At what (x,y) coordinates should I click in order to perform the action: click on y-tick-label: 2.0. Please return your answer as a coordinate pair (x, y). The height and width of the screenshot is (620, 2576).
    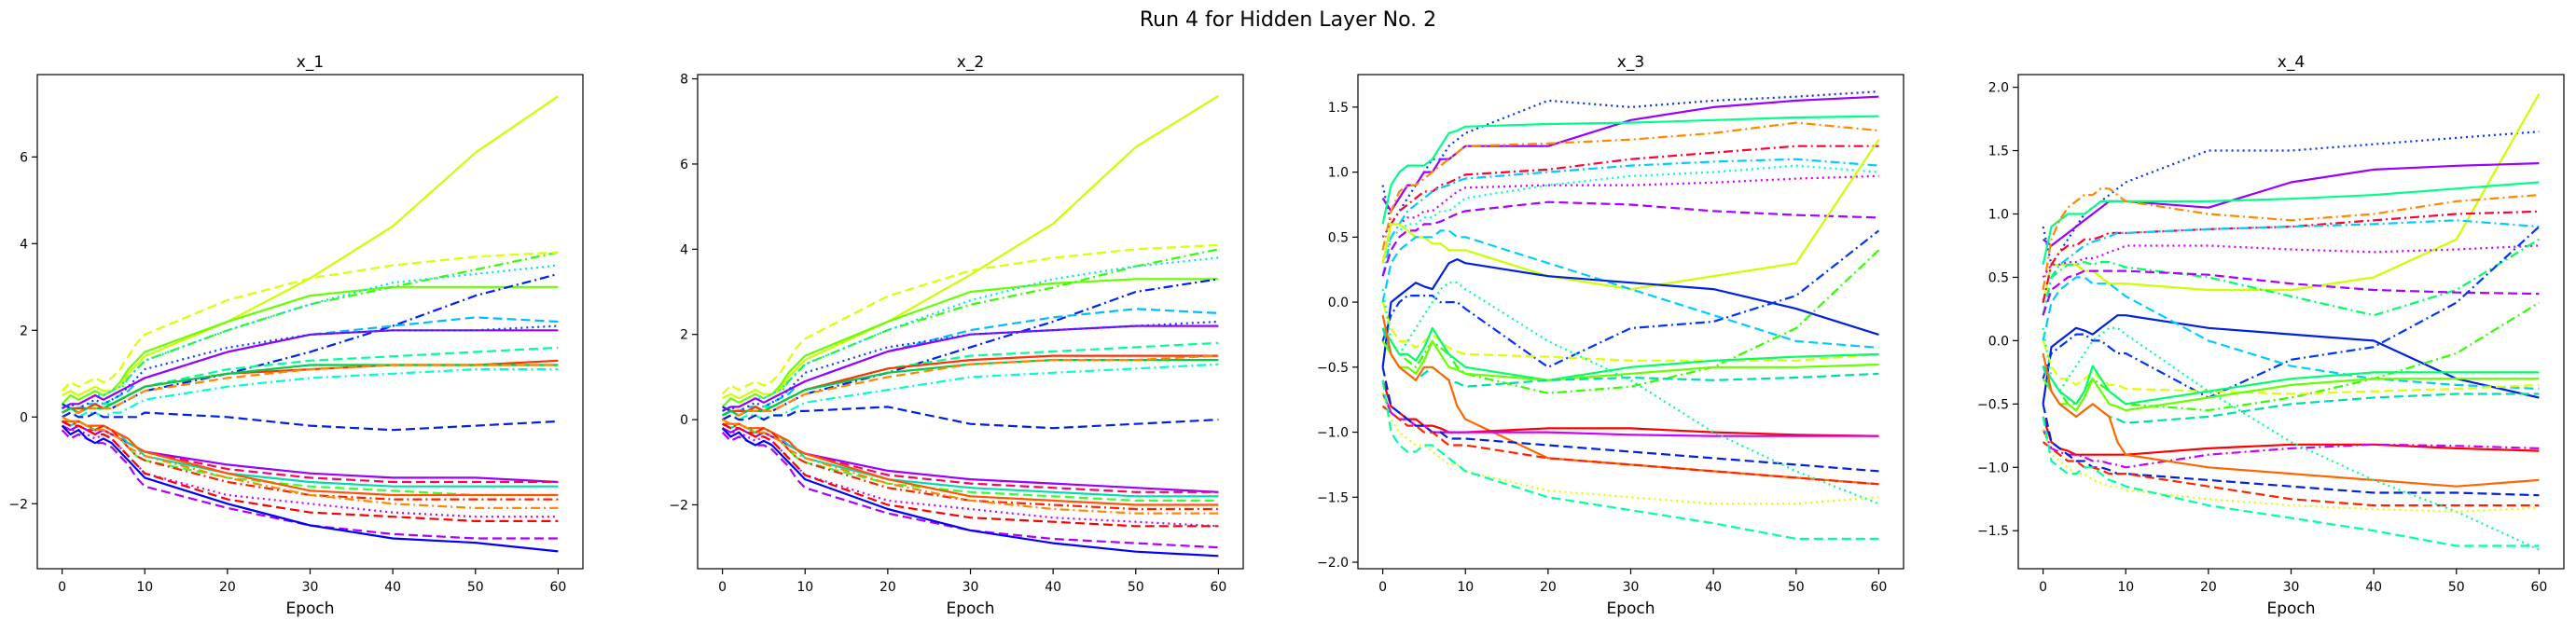
    Looking at the image, I should click on (1998, 88).